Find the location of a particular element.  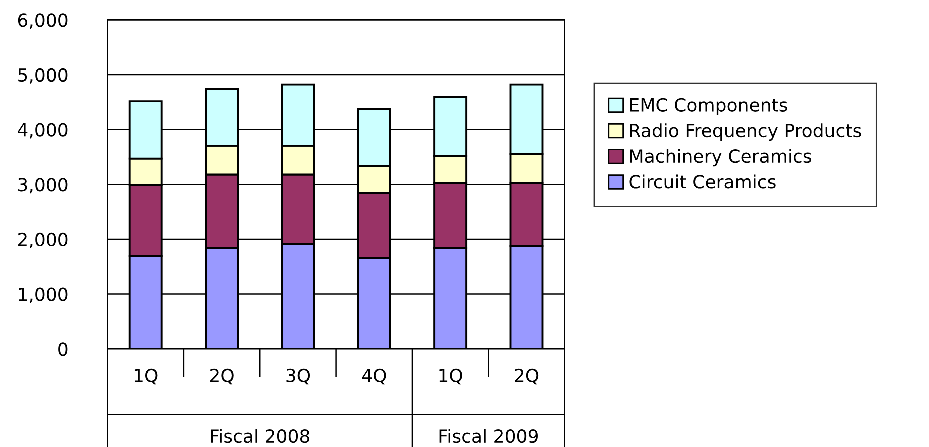

y-tick-label: 6,000 is located at coordinates (43, 22).